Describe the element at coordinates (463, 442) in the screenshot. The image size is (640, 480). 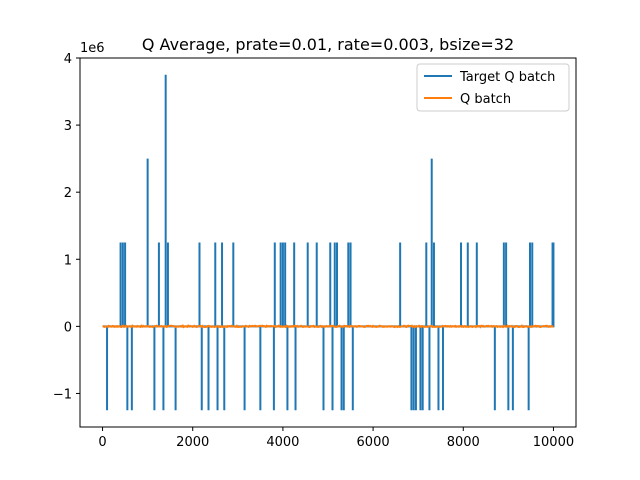
I see `x-tick-label: 8000` at that location.